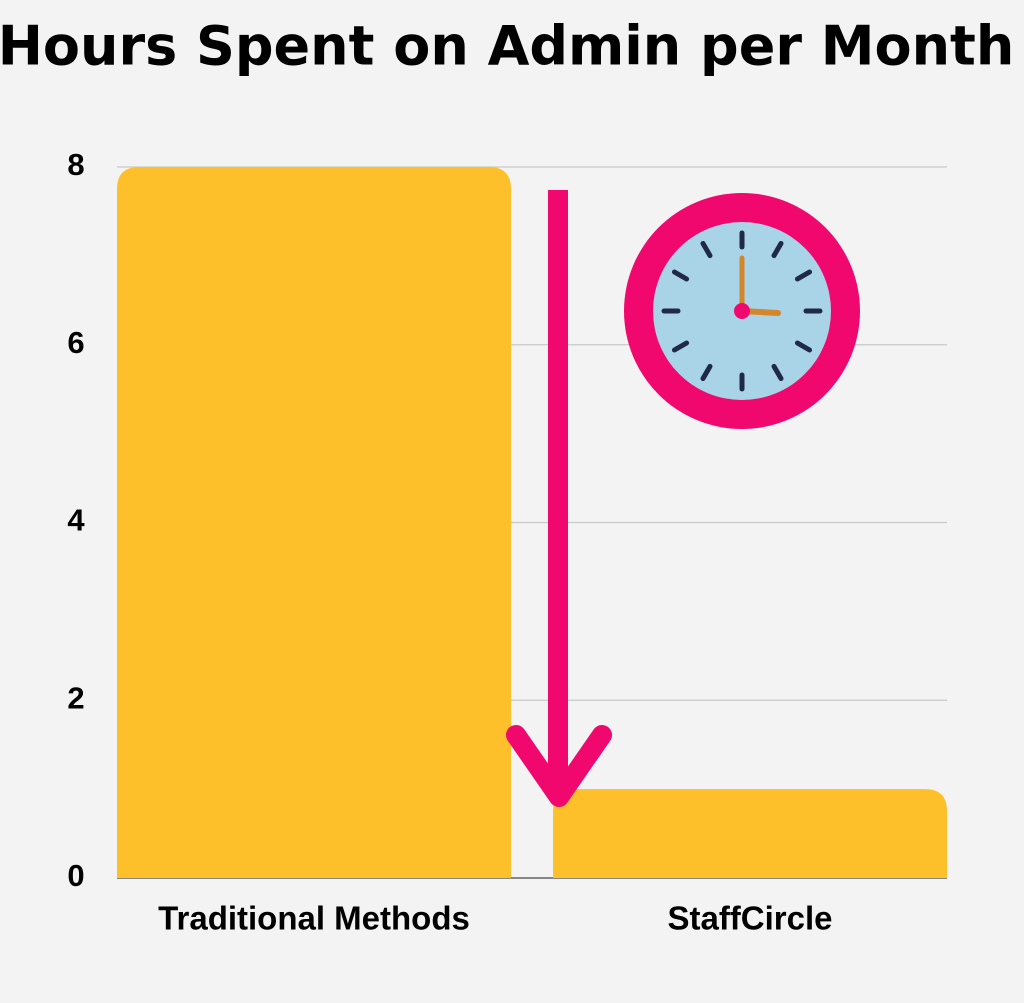 Image resolution: width=1024 pixels, height=1003 pixels. I want to click on clock-ticks, so click(742, 311).